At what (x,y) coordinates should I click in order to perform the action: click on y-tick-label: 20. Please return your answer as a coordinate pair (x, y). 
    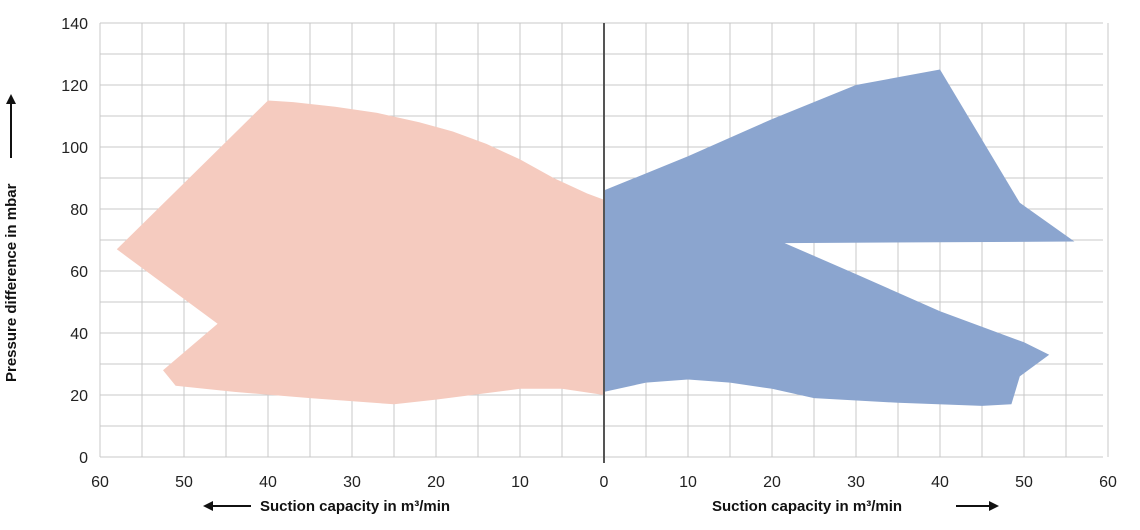
    Looking at the image, I should click on (79, 396).